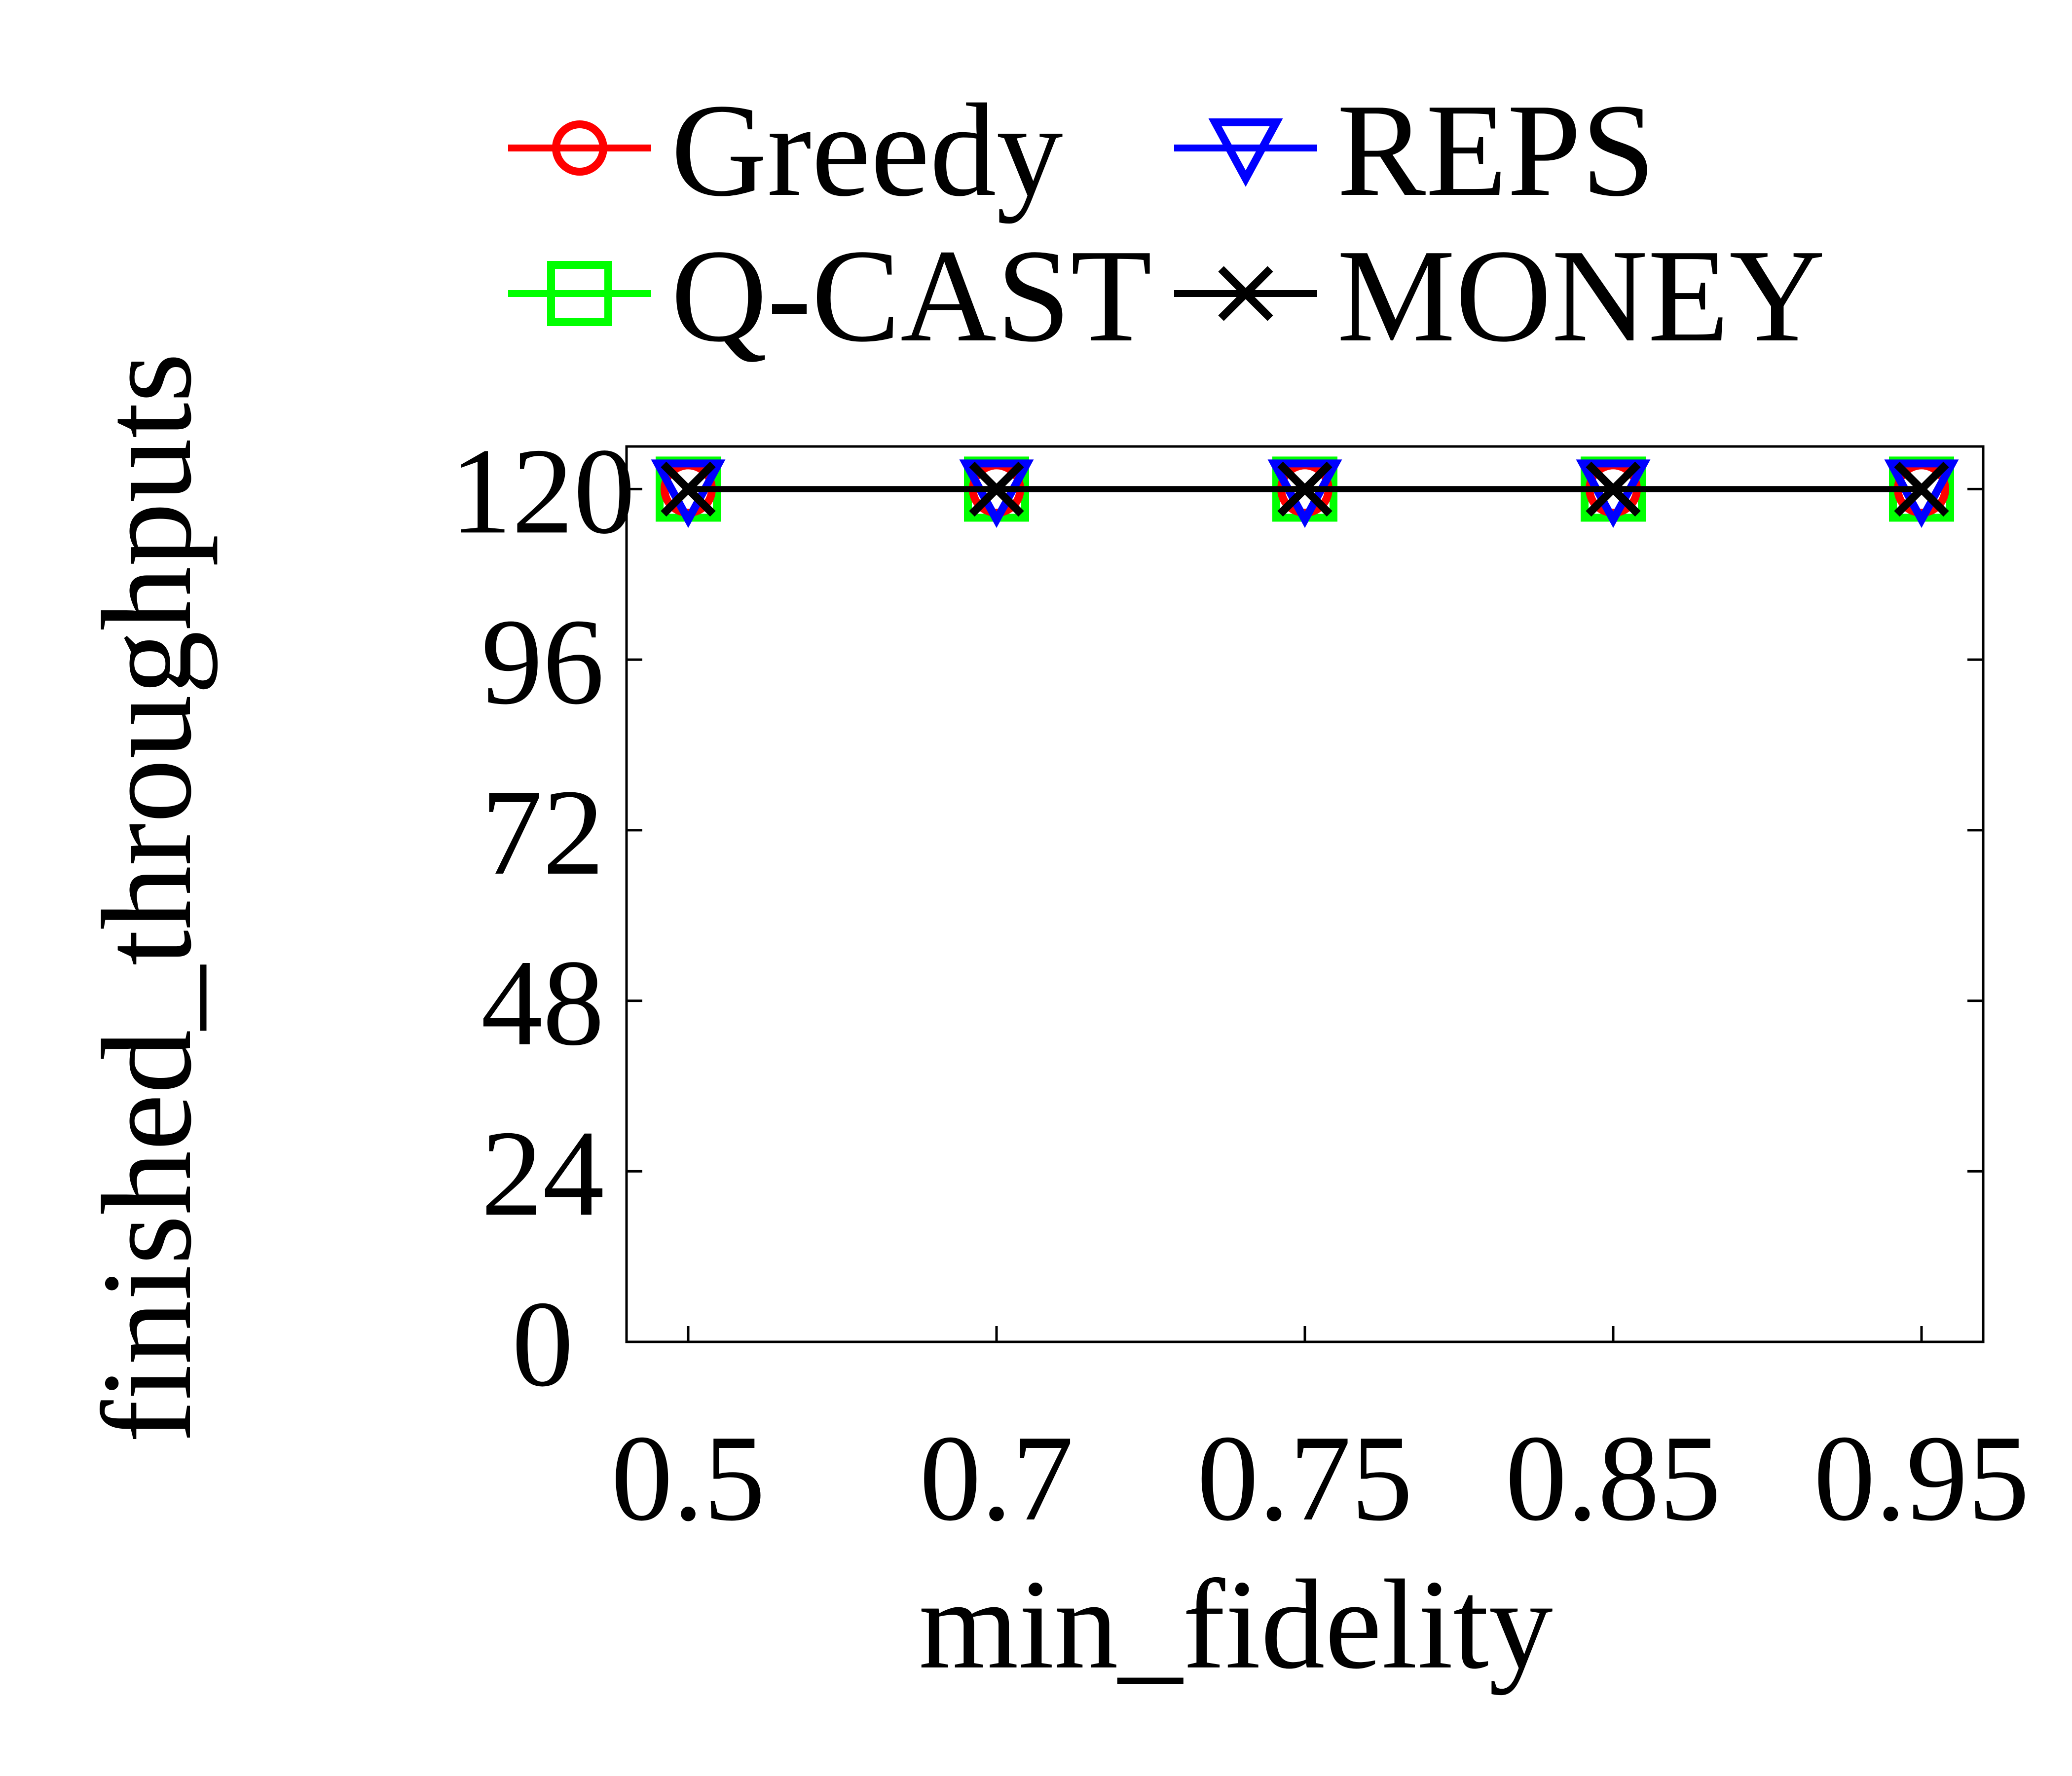 This screenshot has width=2072, height=1776. I want to click on legend-marker-money, so click(1246, 294).